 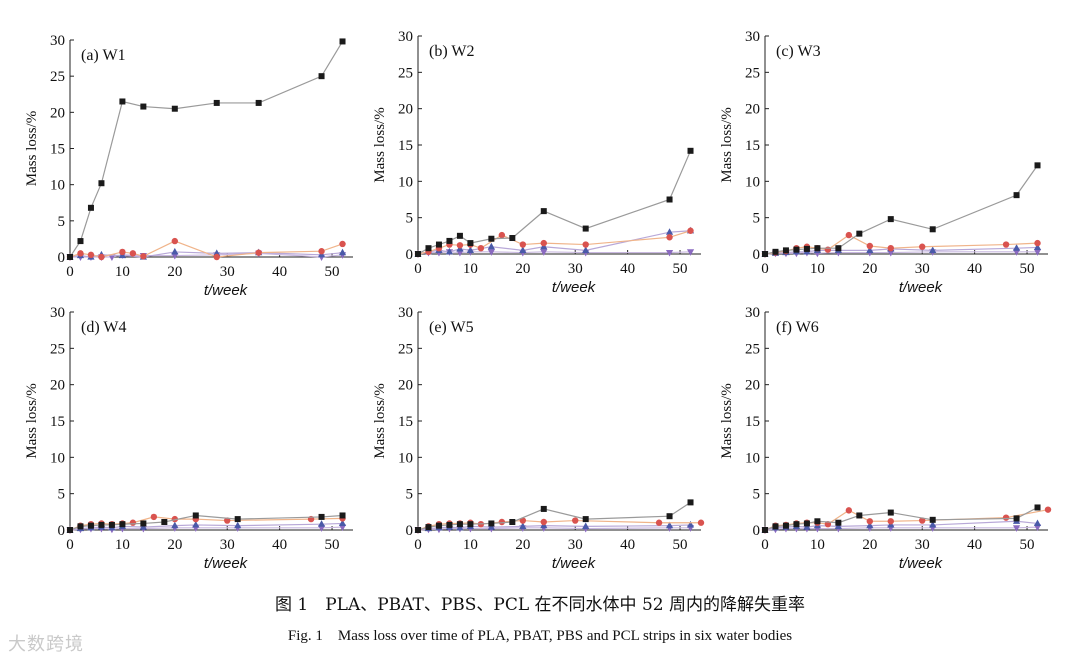 What do you see at coordinates (279, 272) in the screenshot?
I see `x-tick-label: 40` at bounding box center [279, 272].